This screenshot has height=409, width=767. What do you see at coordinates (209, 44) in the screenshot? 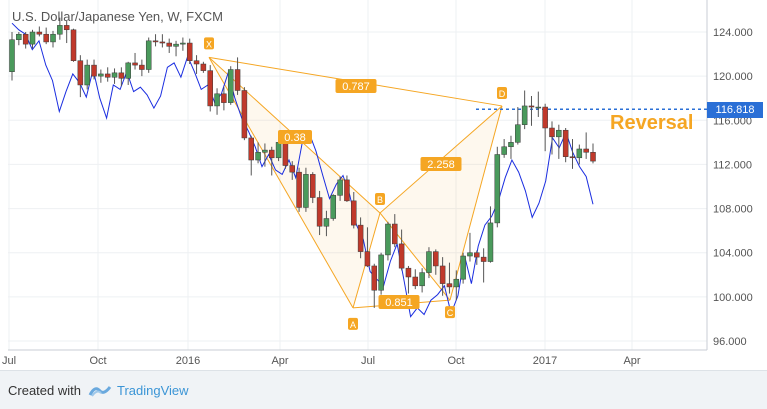
I see `pattern-point-label: X` at bounding box center [209, 44].